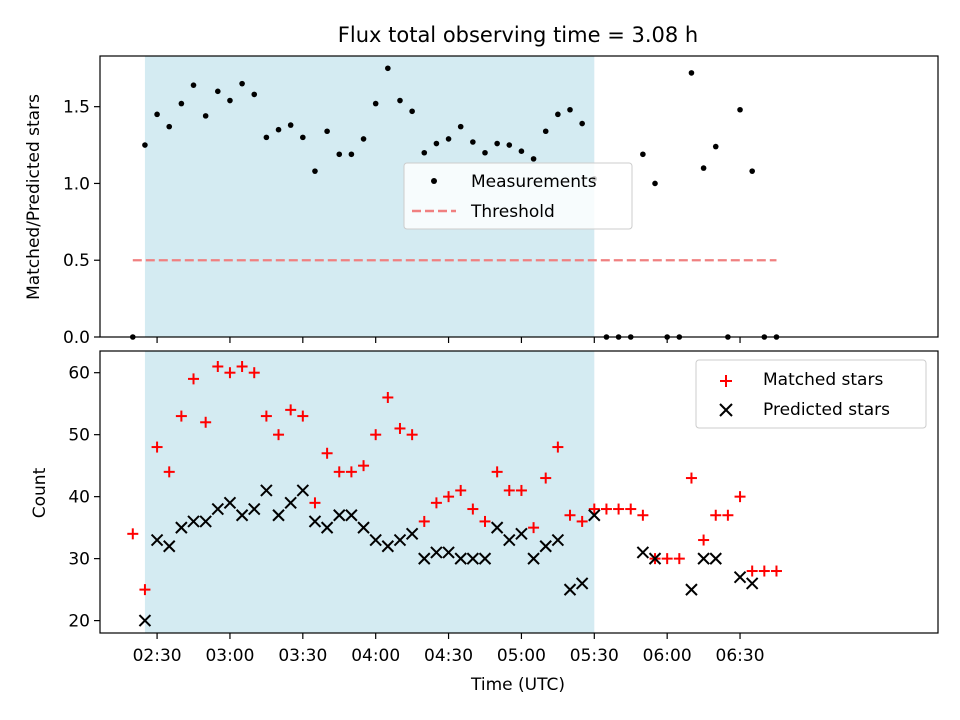  Describe the element at coordinates (81, 223) in the screenshot. I see `y-axis-ticks: 0.0 0.5 1.0 1.5` at that location.